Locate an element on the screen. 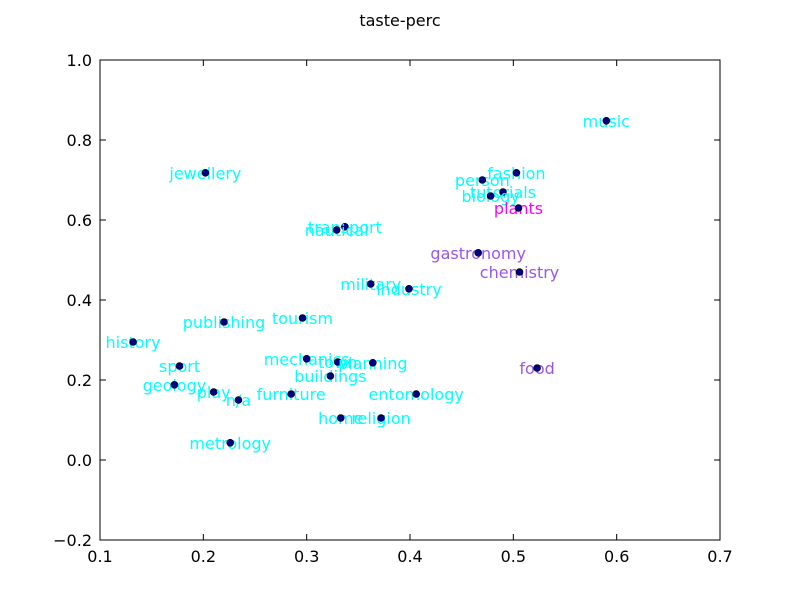 The width and height of the screenshot is (800, 600). y-tick-label: −0.2 is located at coordinates (72, 540).